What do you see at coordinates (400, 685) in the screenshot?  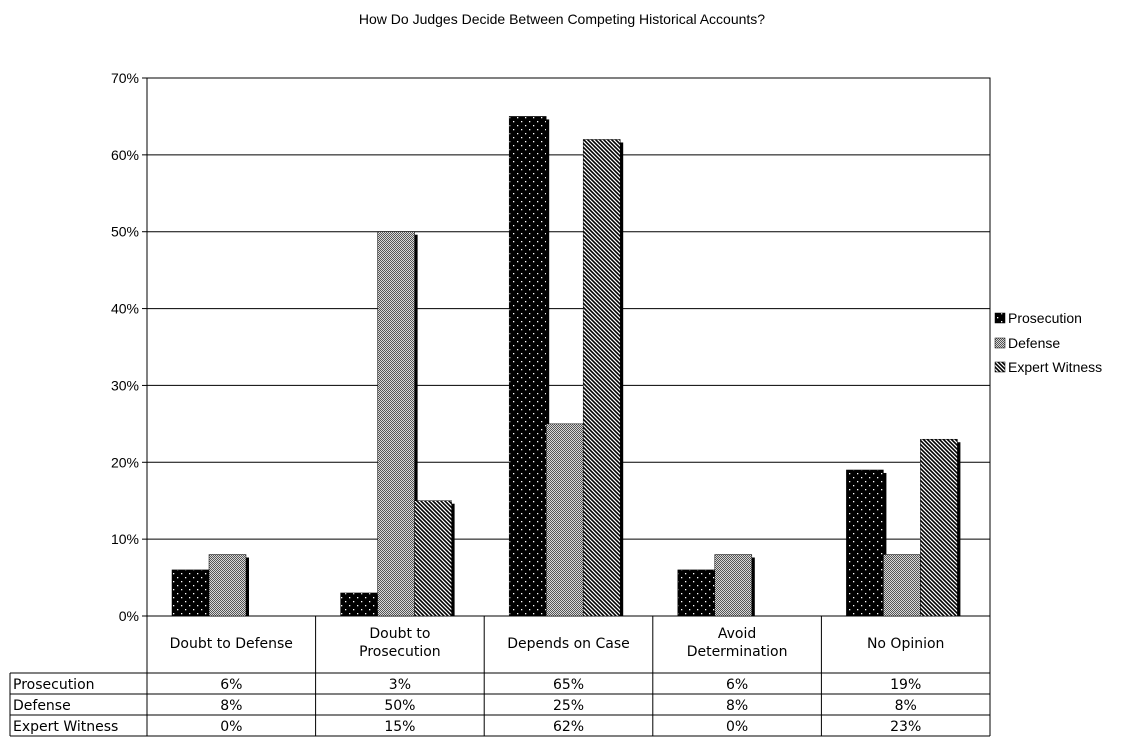 I see `table-cell: 3%` at bounding box center [400, 685].